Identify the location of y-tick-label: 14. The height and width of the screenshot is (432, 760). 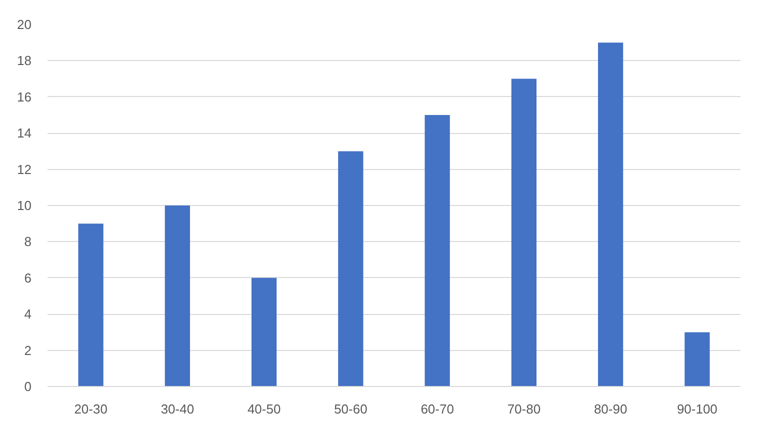
(24, 133).